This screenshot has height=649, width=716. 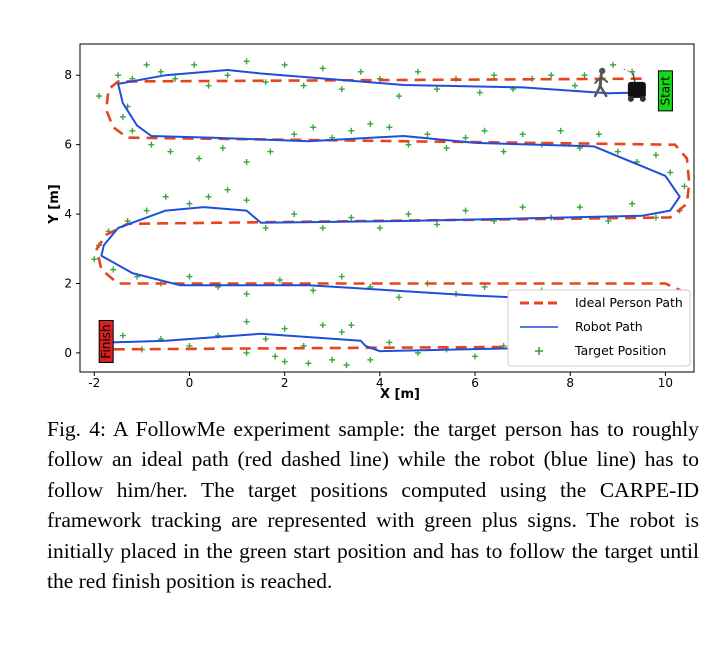 What do you see at coordinates (620, 350) in the screenshot?
I see `legend-target-position-label: Target Position` at bounding box center [620, 350].